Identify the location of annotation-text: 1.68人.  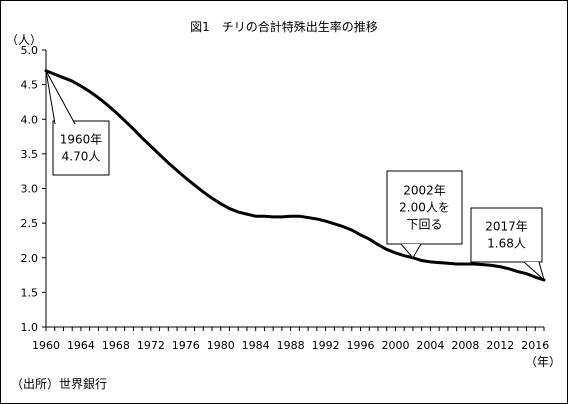
(506, 244).